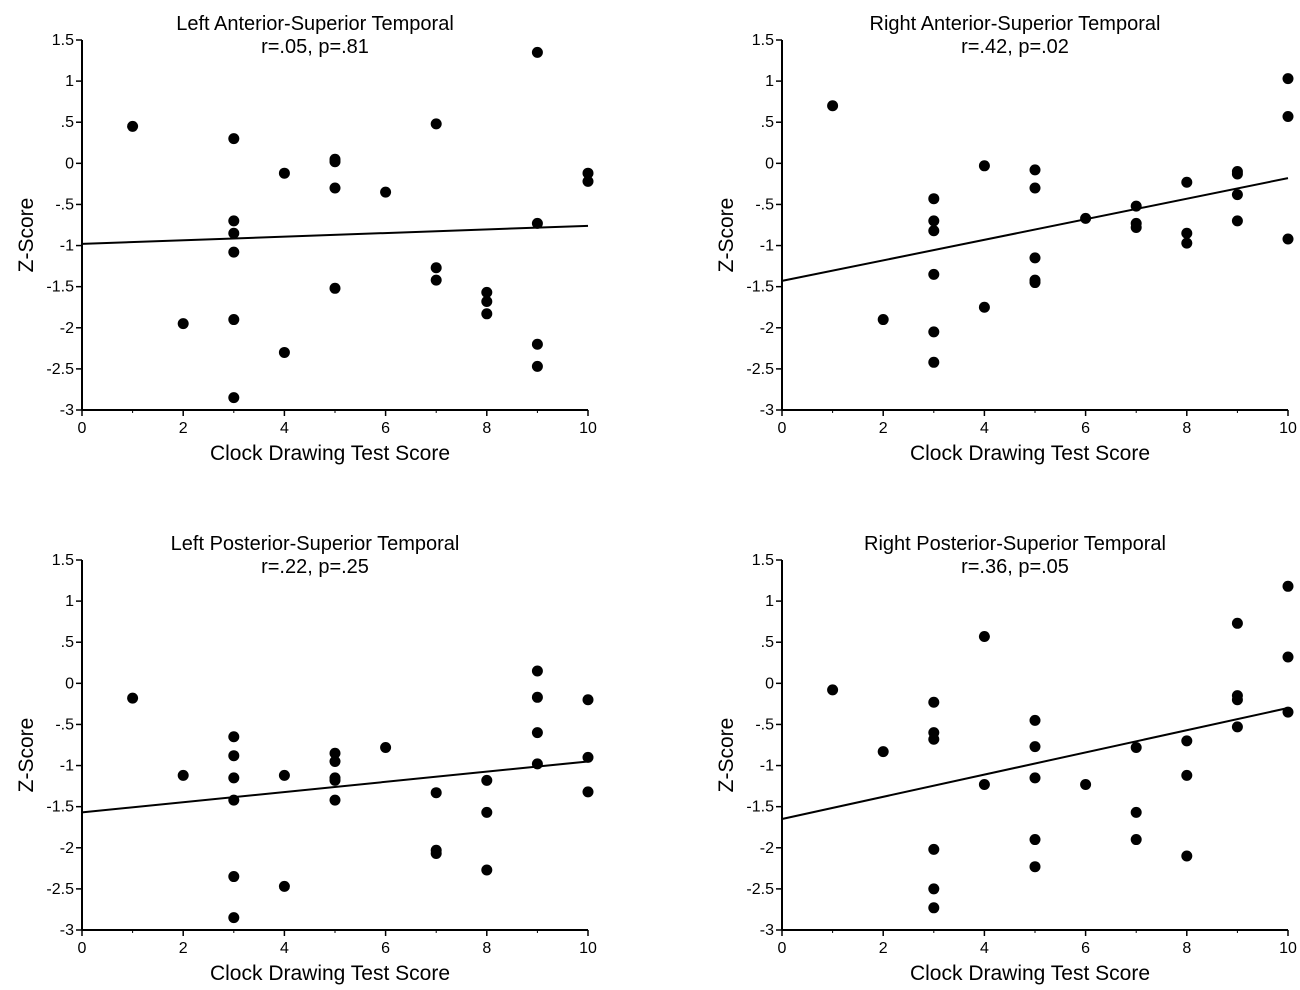 The height and width of the screenshot is (990, 1300). Describe the element at coordinates (60, 889) in the screenshot. I see `y-tick-label: -2.5` at that location.